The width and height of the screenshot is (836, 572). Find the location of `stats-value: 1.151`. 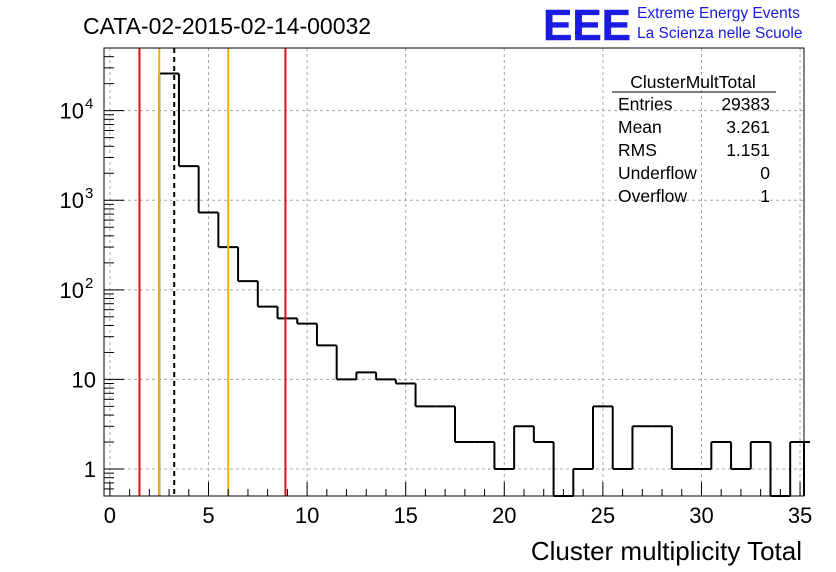

stats-value: 1.151 is located at coordinates (748, 150).